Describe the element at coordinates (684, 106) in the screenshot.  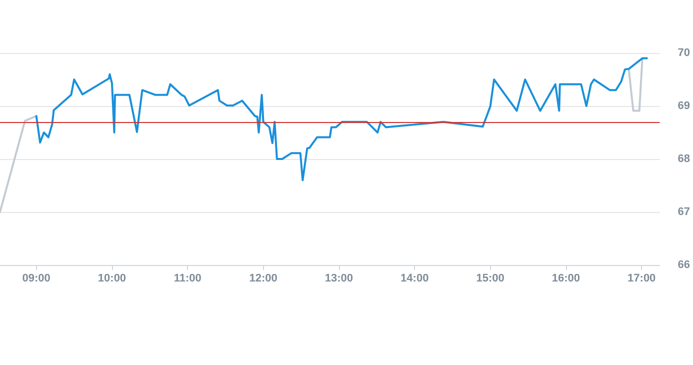
I see `y-tick-label: 69` at that location.